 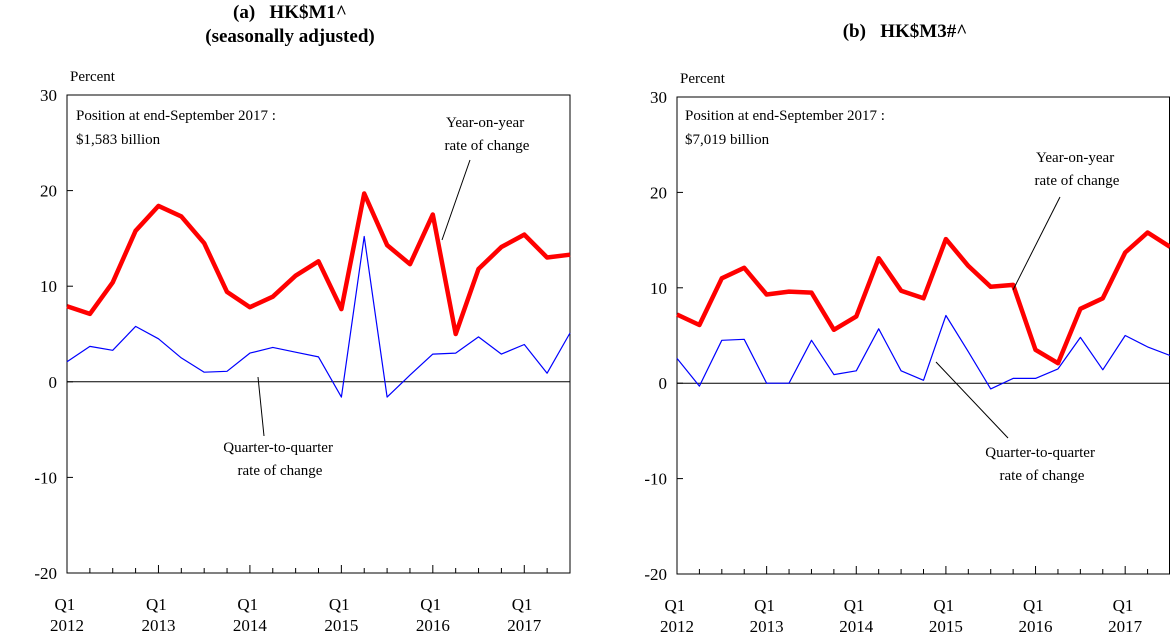 What do you see at coordinates (118, 140) in the screenshot?
I see `annotation: $1,583 billion` at bounding box center [118, 140].